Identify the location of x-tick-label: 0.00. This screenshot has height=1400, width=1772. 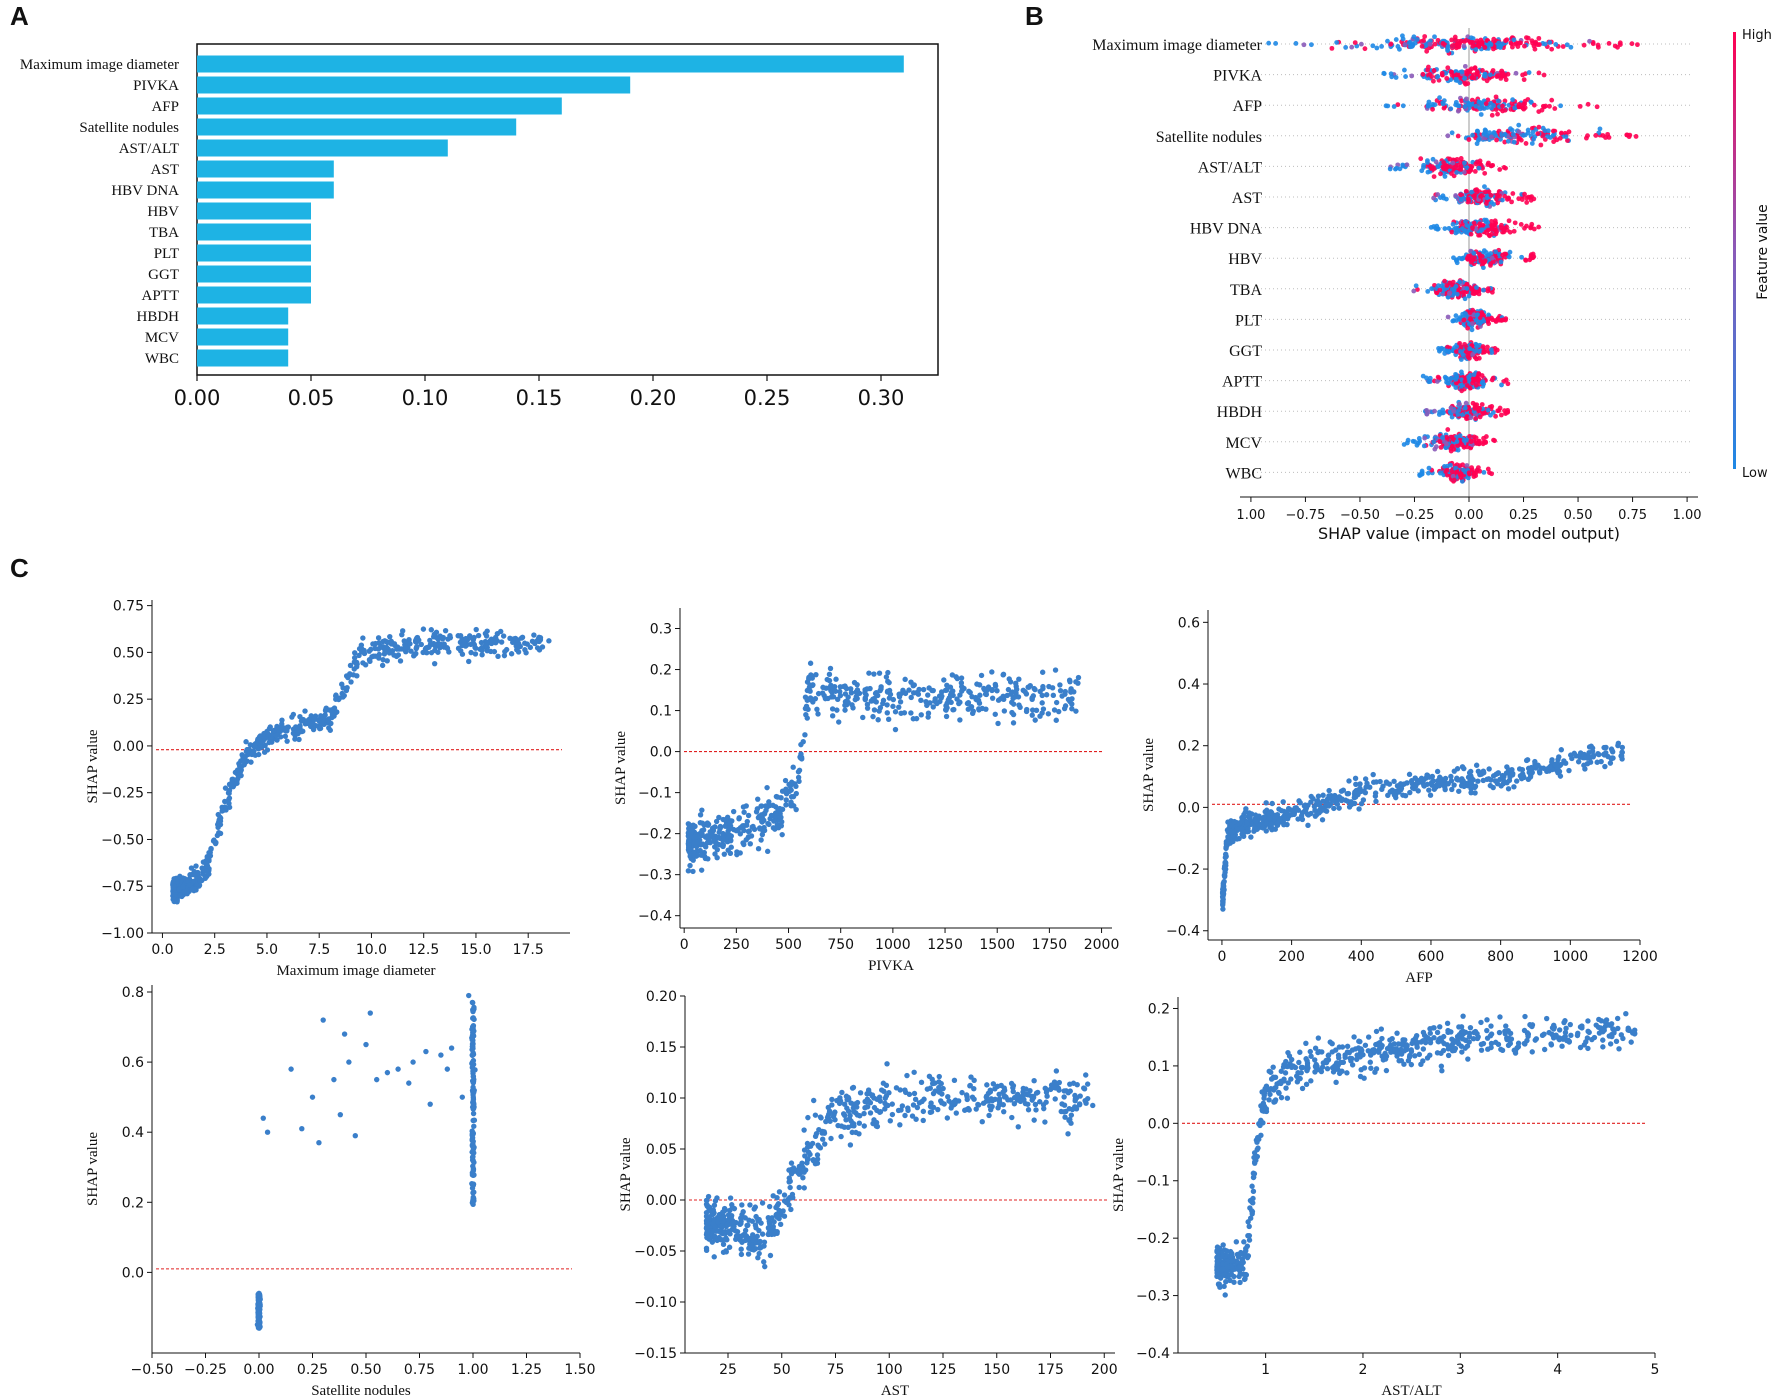
(258, 1370).